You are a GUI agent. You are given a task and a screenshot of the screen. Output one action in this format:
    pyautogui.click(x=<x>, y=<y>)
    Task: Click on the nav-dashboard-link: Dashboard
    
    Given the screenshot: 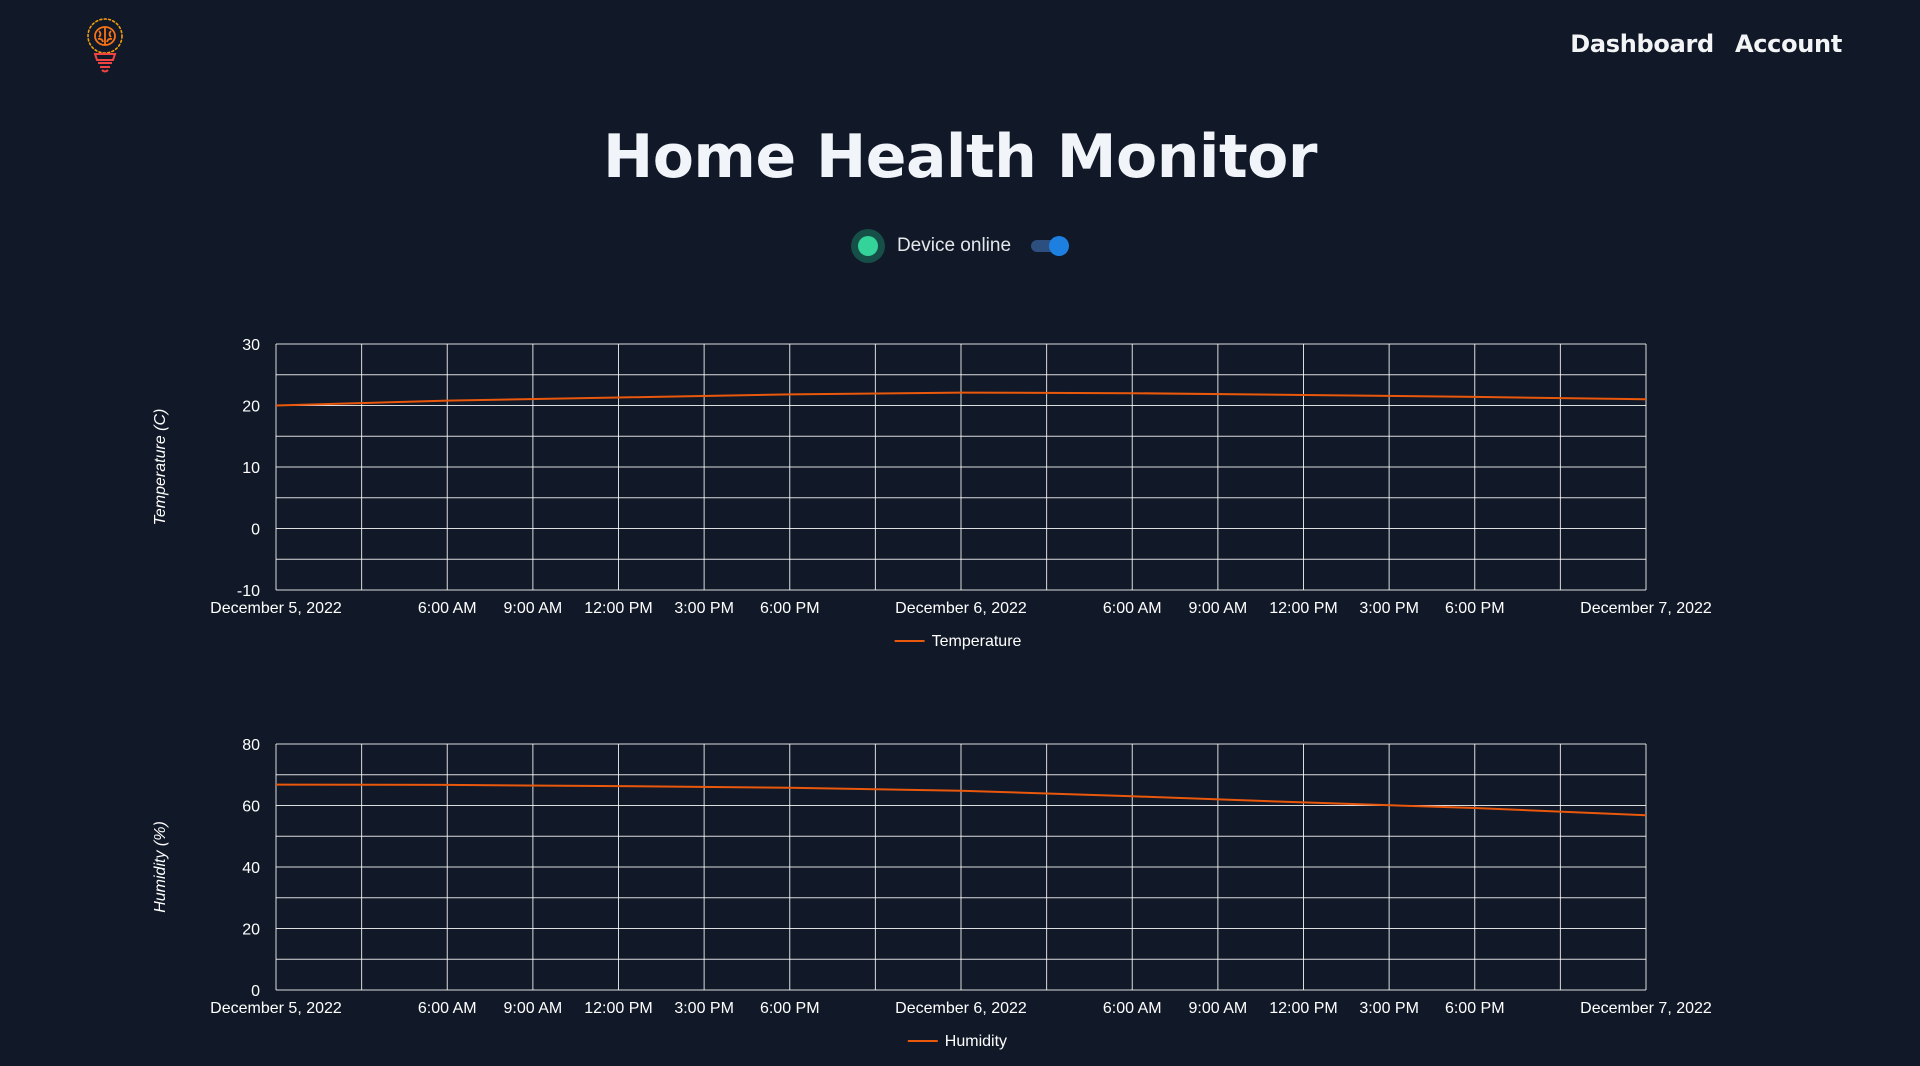 What is the action you would take?
    pyautogui.click(x=1642, y=44)
    